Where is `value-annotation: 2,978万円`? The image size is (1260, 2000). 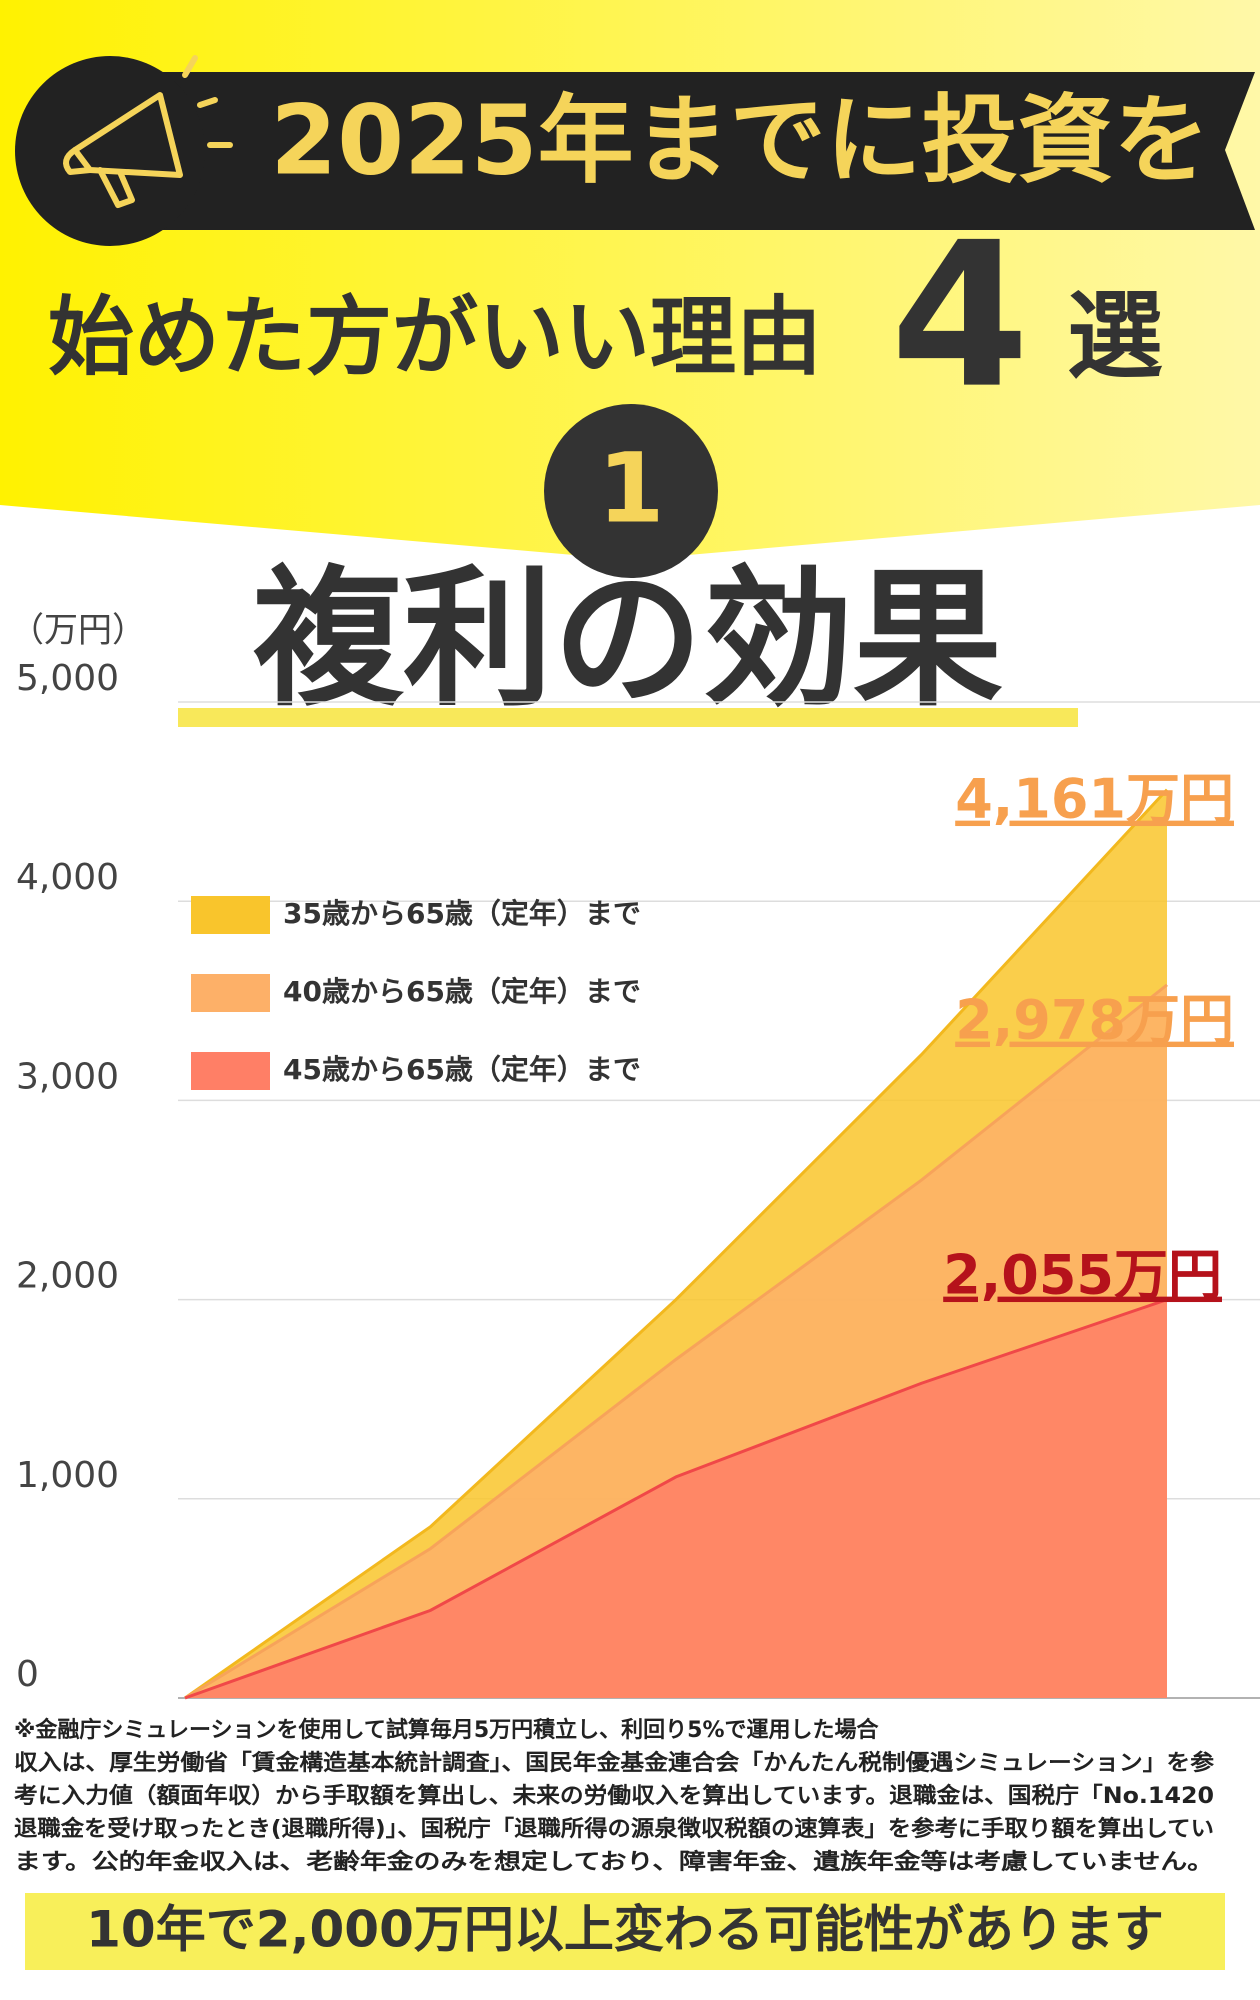
value-annotation: 2,978万円 is located at coordinates (1094, 1020).